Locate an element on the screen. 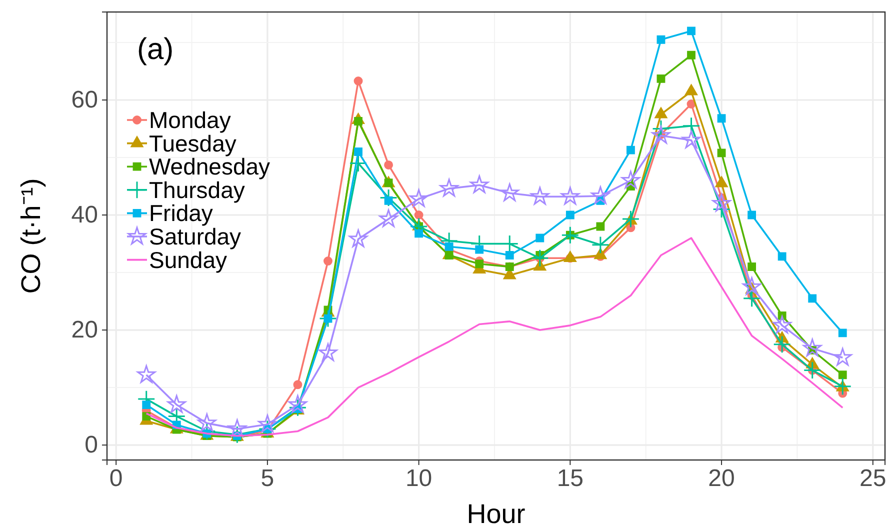  x-tick-label: 15 is located at coordinates (570, 478).